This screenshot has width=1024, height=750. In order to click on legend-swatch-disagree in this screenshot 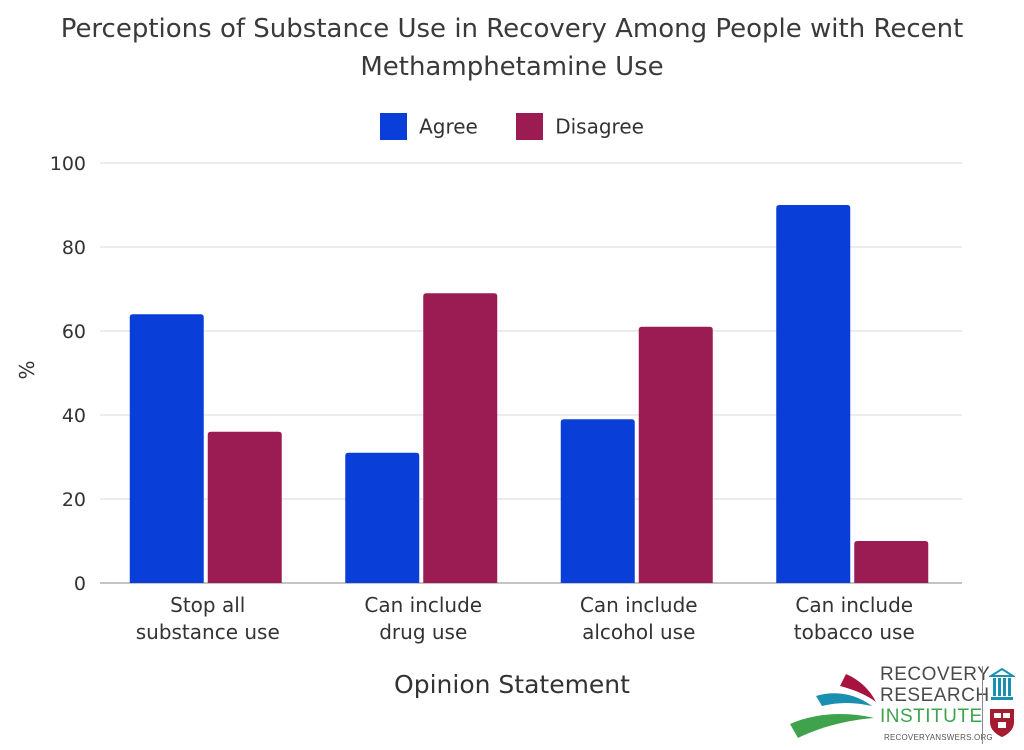, I will do `click(530, 126)`.